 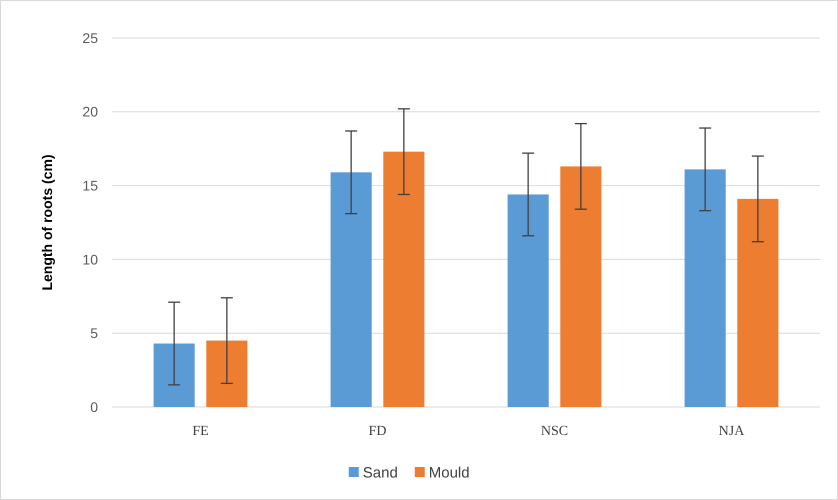 What do you see at coordinates (90, 38) in the screenshot?
I see `y-tick-label: 25` at bounding box center [90, 38].